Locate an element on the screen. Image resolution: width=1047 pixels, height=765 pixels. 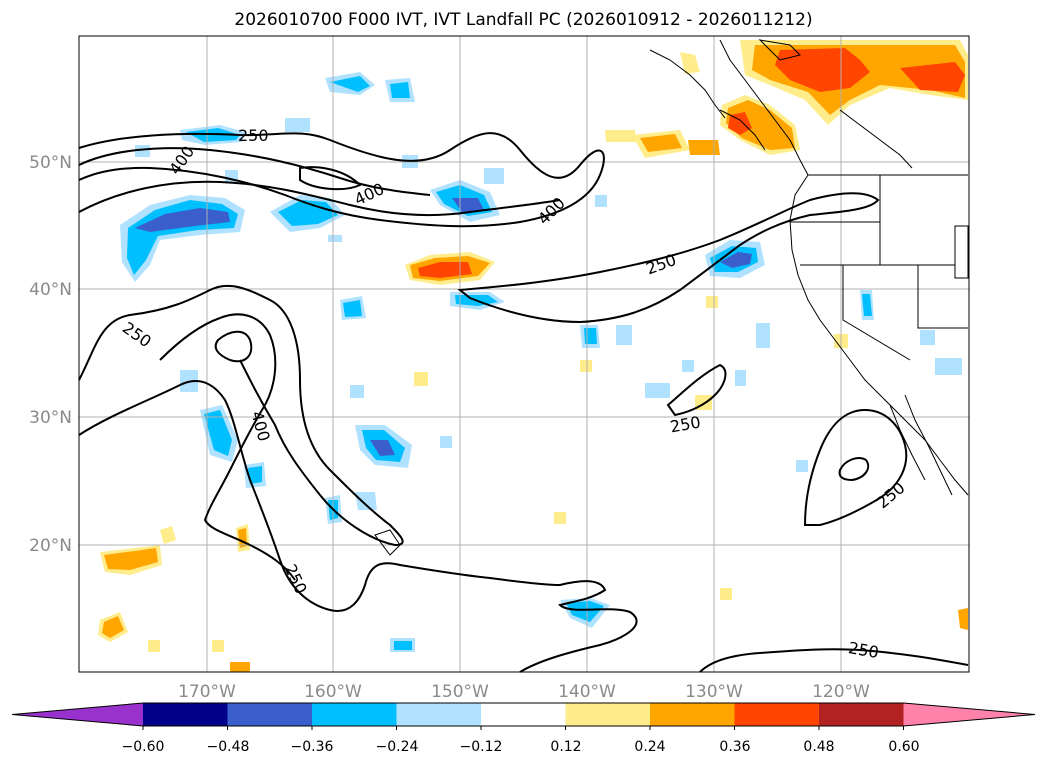
colorbar-tick-label: −0.48 is located at coordinates (228, 747).